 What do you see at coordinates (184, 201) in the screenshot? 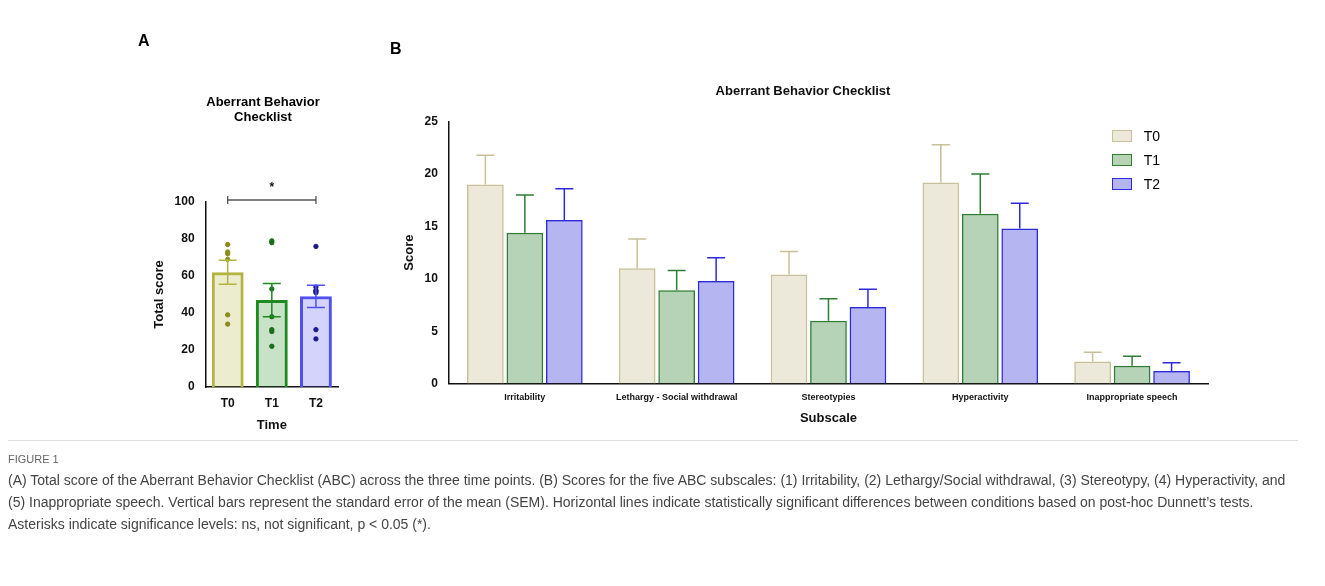
I see `y-tick-label: 100` at bounding box center [184, 201].